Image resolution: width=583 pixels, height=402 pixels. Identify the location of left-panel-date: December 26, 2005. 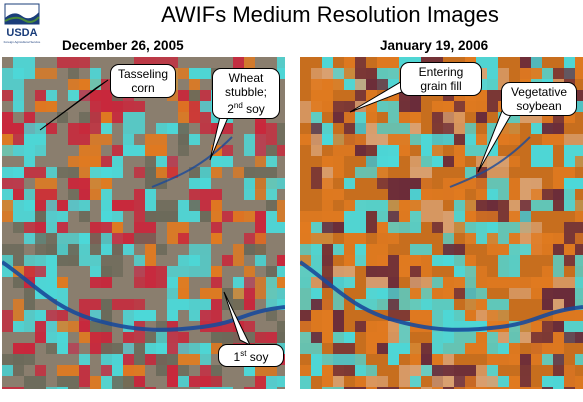
(123, 45).